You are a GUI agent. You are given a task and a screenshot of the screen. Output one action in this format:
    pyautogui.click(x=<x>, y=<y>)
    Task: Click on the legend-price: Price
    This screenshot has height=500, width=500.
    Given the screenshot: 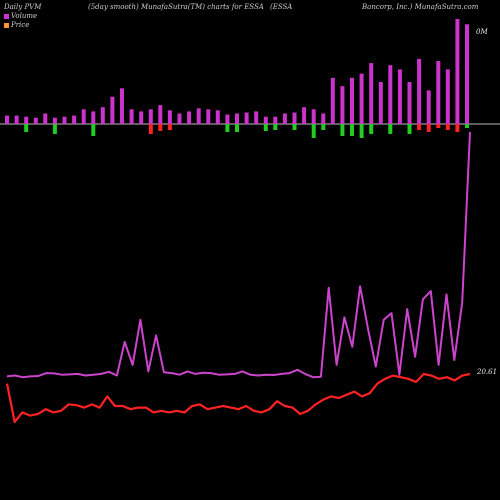 What is the action you would take?
    pyautogui.click(x=16, y=25)
    